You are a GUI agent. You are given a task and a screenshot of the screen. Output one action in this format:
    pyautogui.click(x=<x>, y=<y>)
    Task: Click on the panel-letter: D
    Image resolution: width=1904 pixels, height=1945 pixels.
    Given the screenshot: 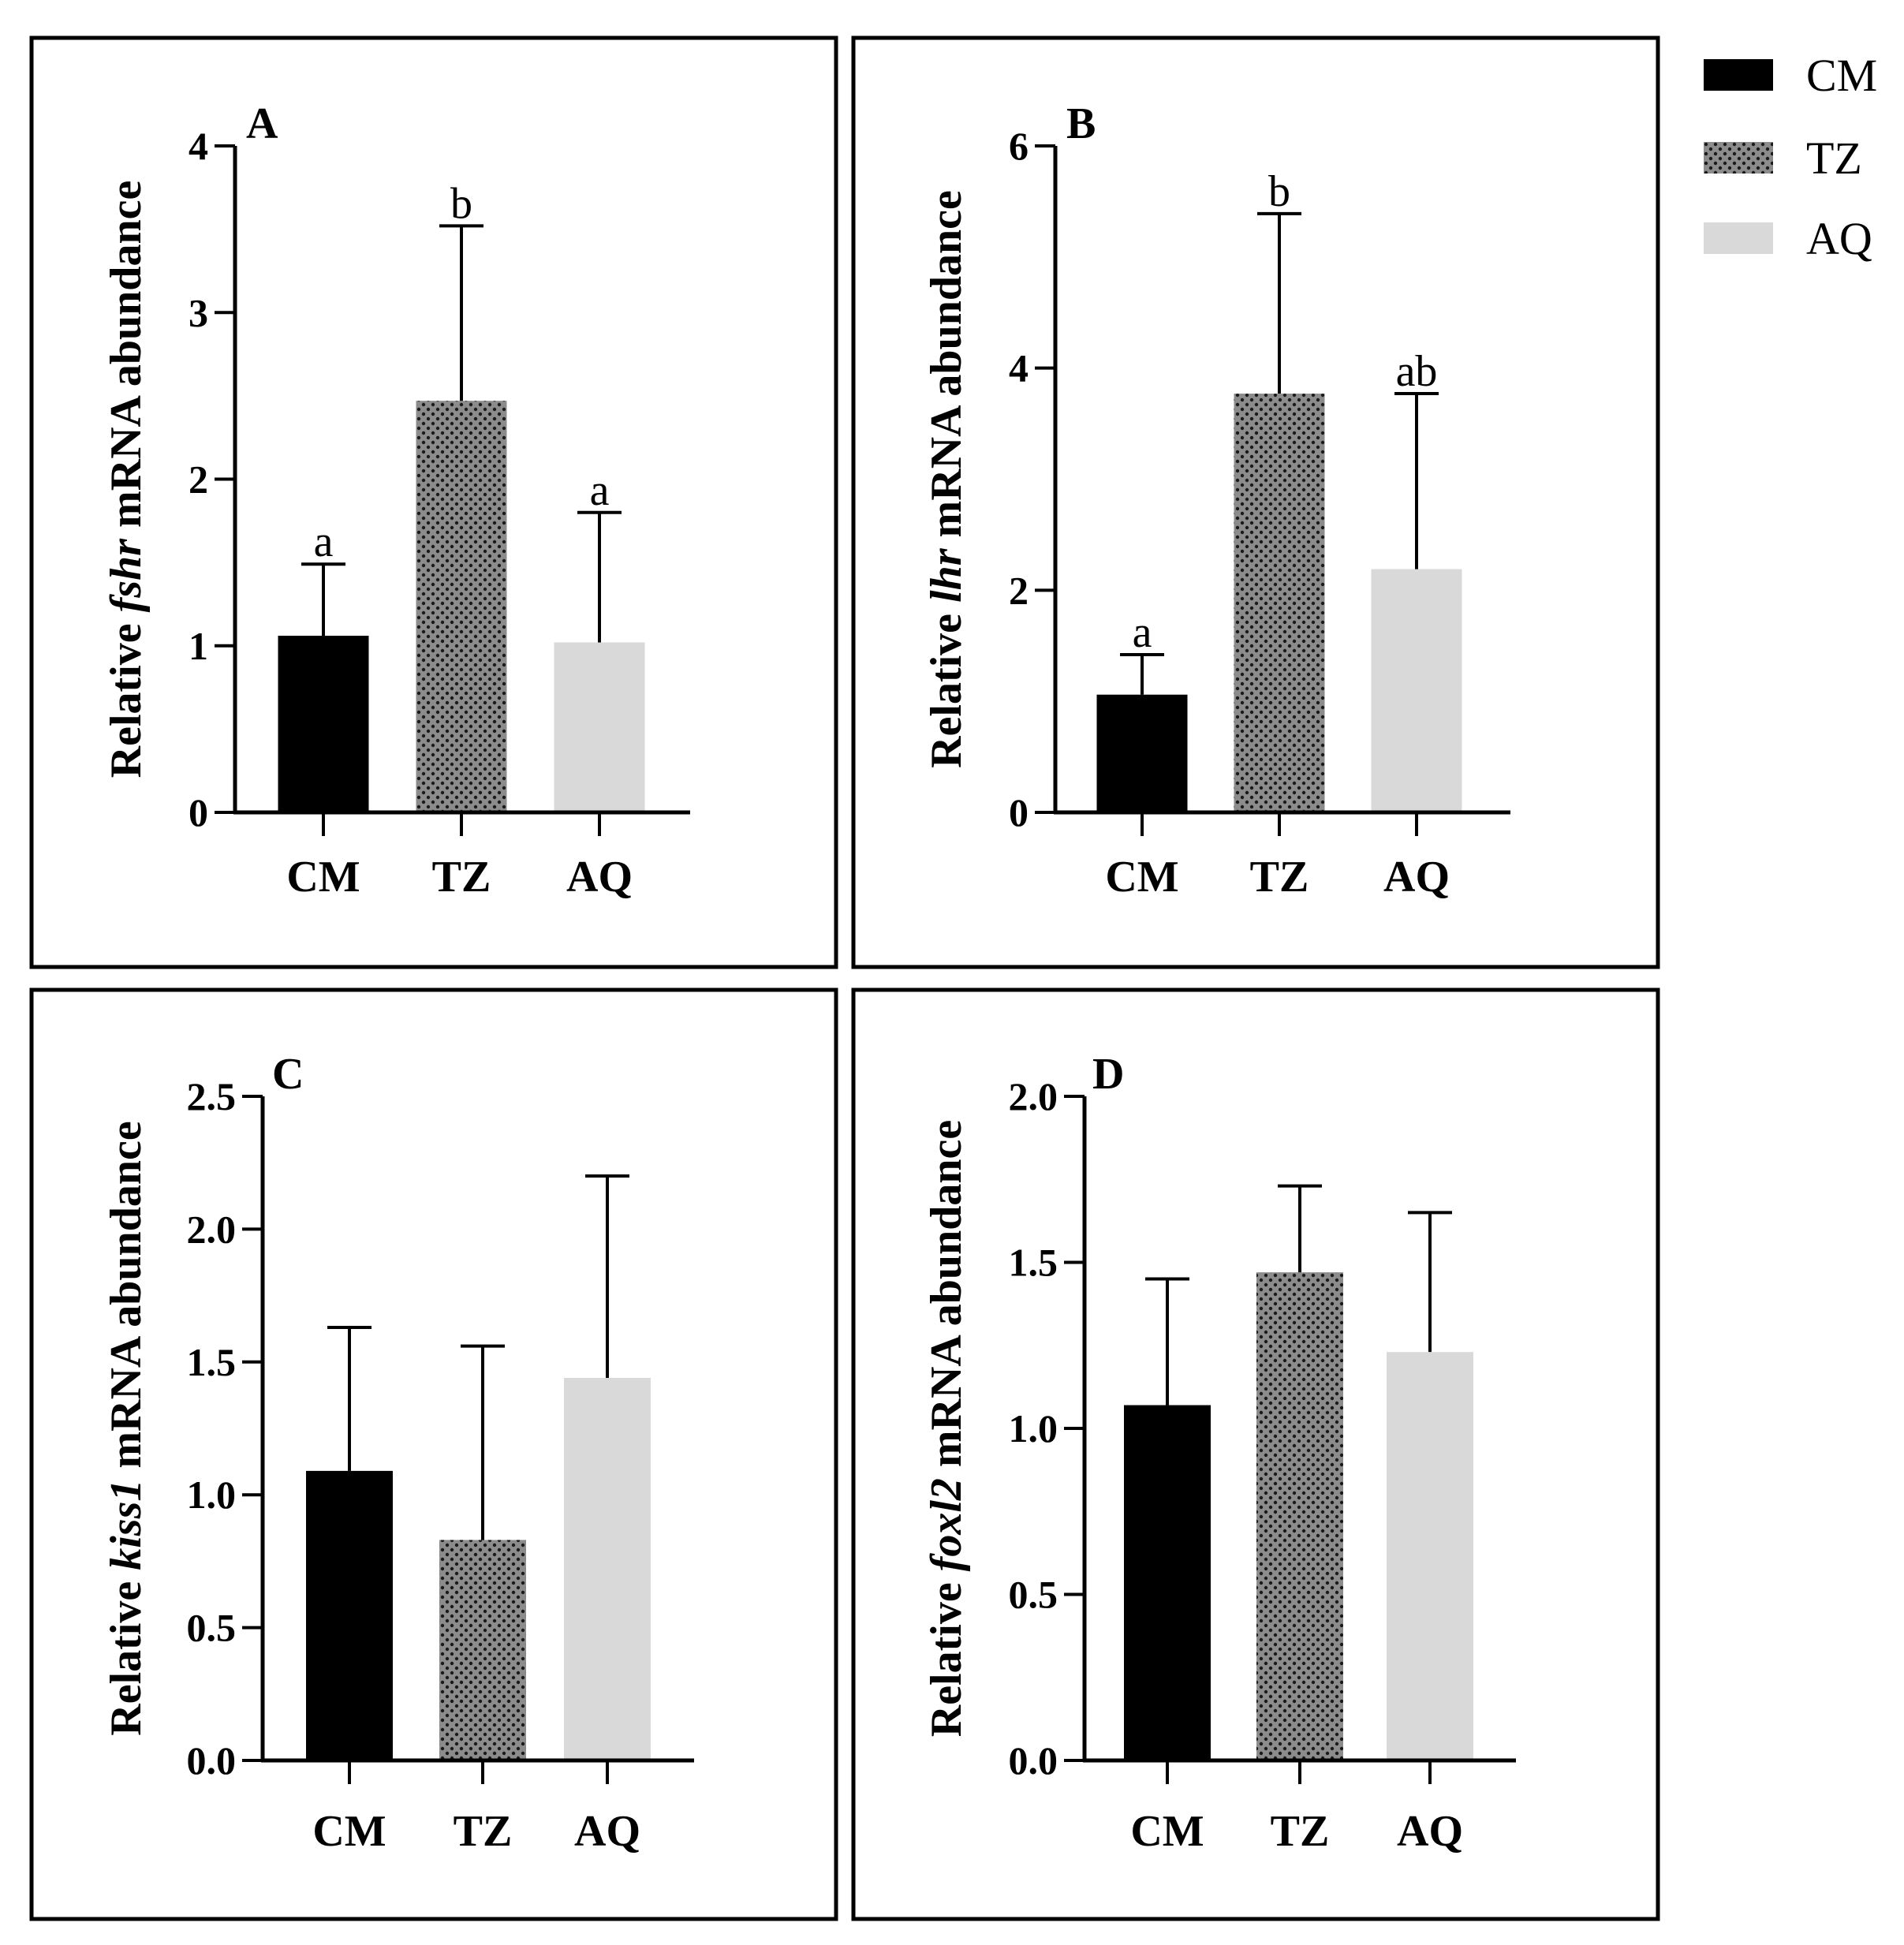 What is the action you would take?
    pyautogui.click(x=1108, y=1075)
    